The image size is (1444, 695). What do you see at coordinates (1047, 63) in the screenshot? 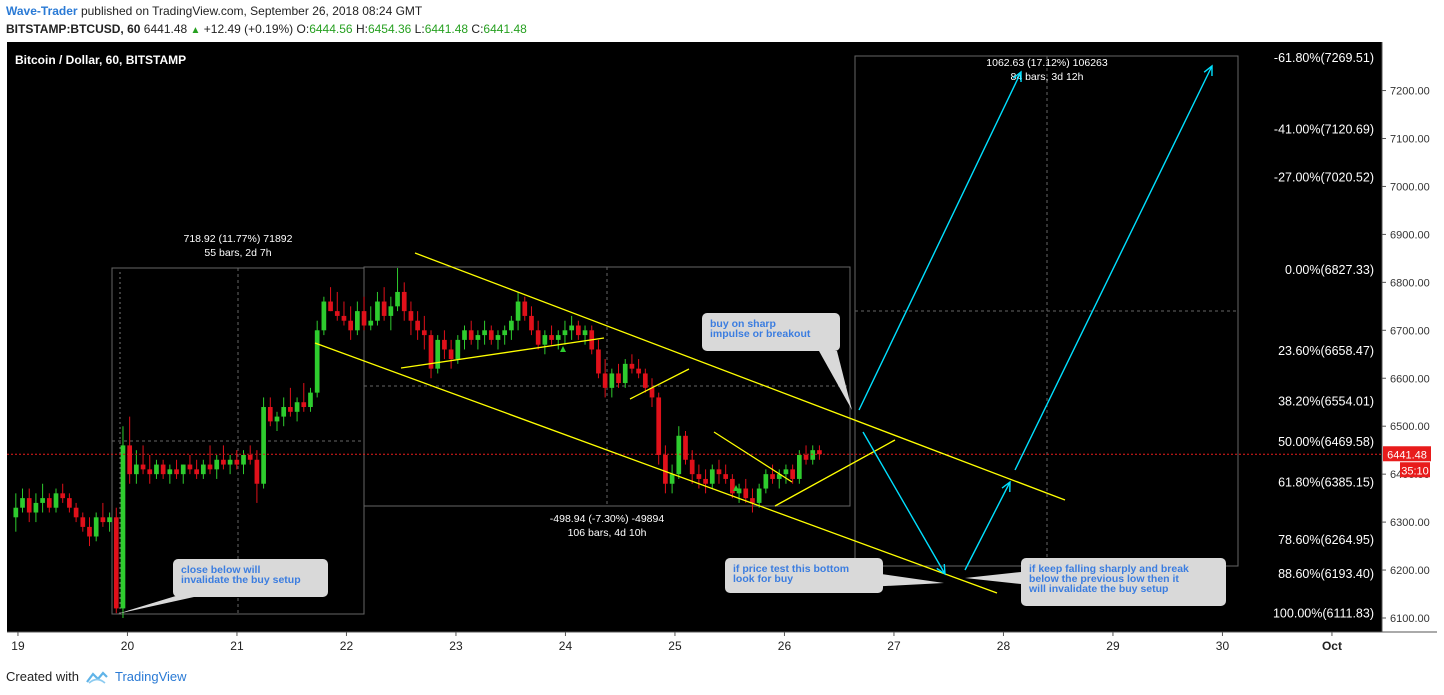
I see `measurement-line1: 1062.63 (17.12%) 106263` at bounding box center [1047, 63].